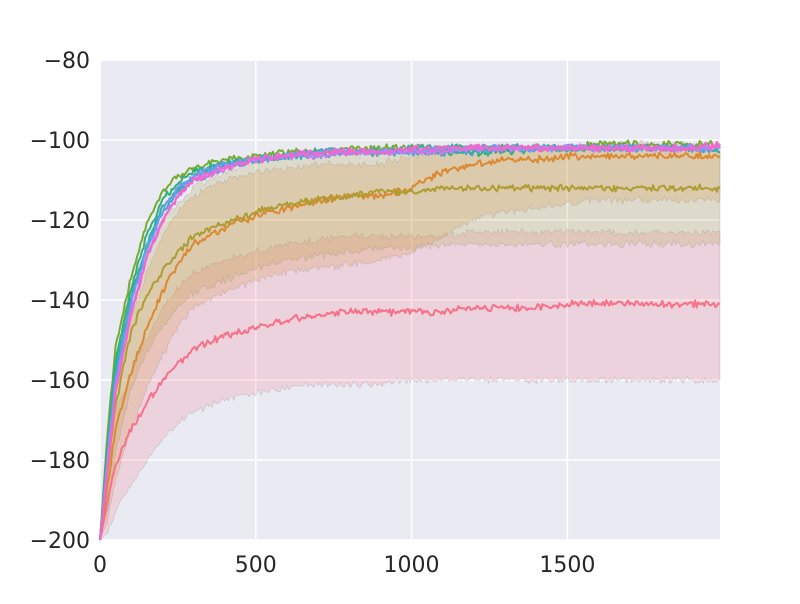 Image resolution: width=800 pixels, height=604 pixels. What do you see at coordinates (567, 565) in the screenshot?
I see `x-tick-label: 1500` at bounding box center [567, 565].